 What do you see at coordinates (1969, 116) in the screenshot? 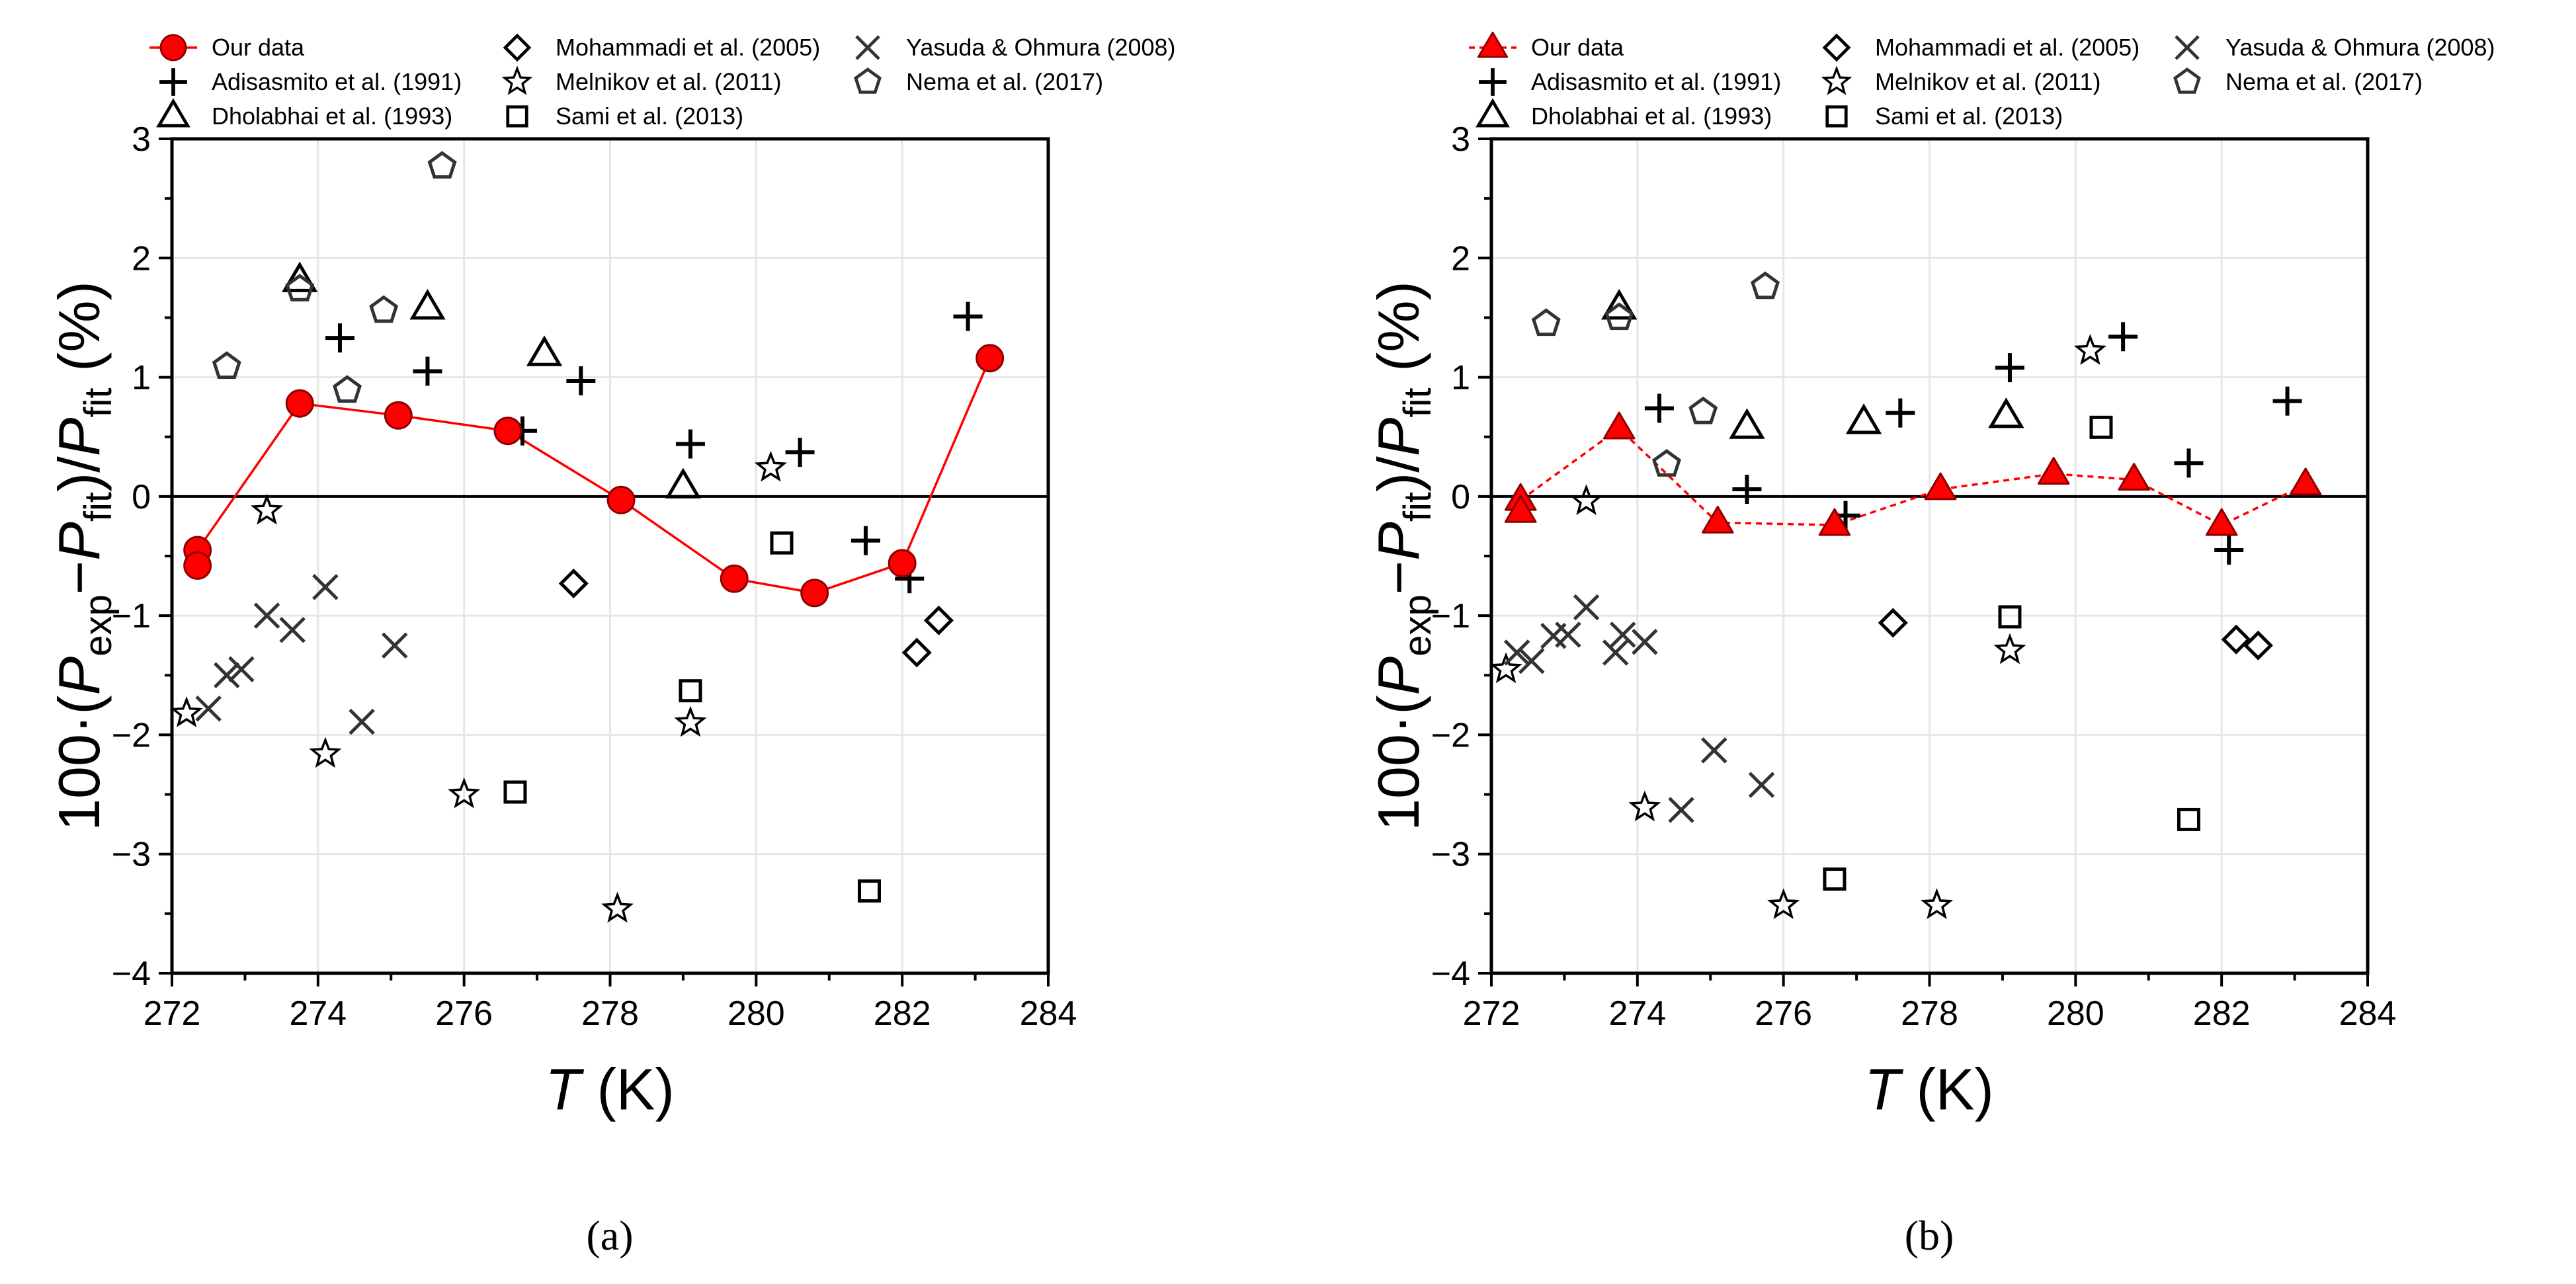
I see `legend-label: Sami et al. (2013)` at bounding box center [1969, 116].